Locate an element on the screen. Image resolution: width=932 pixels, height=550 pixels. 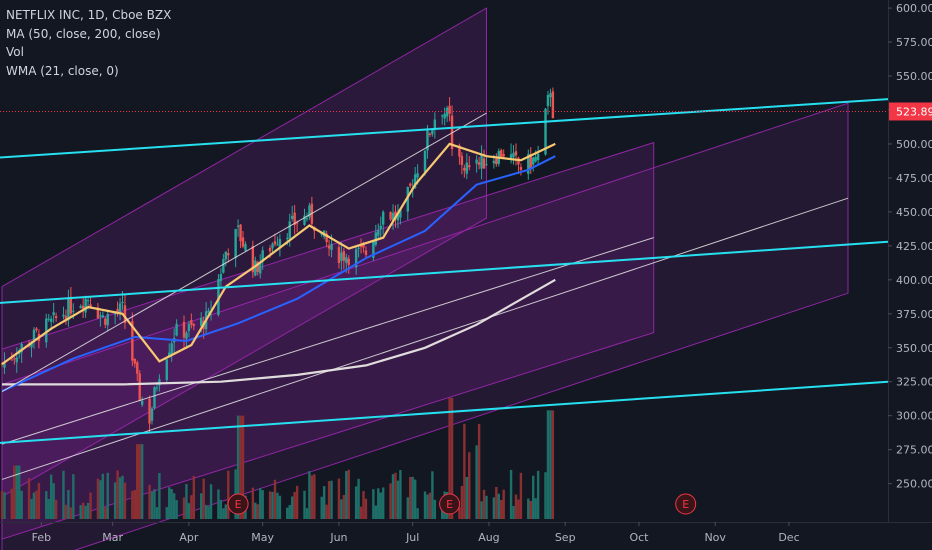
y-tick-label: 350.00 is located at coordinates (914, 348).